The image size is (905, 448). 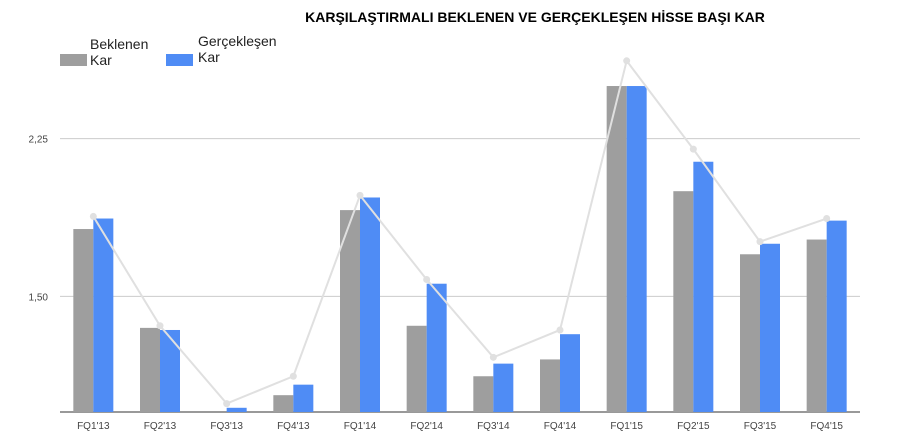 I want to click on x-tick-label: FQ3'13, so click(x=226, y=426).